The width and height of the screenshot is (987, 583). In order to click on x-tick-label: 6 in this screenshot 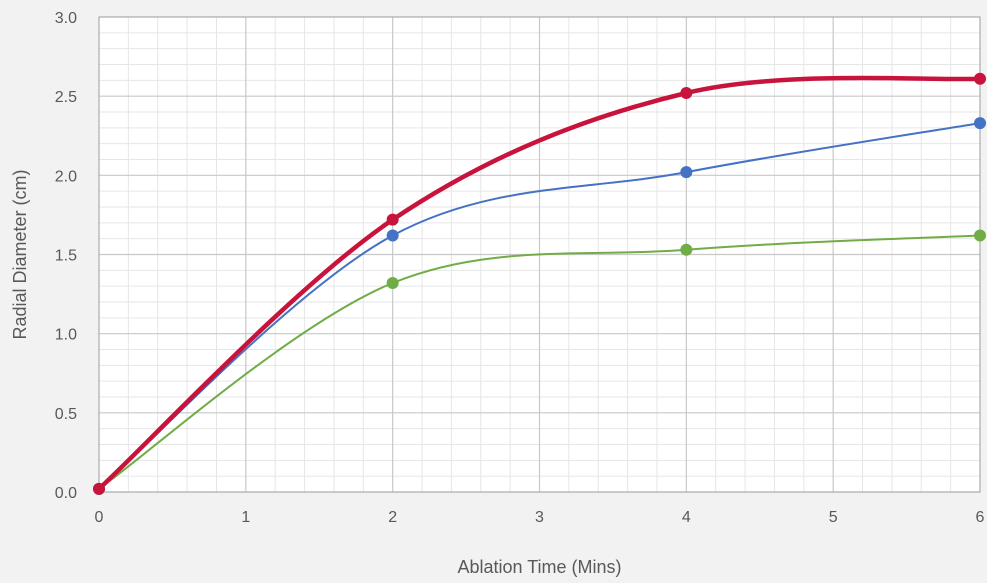, I will do `click(980, 517)`.